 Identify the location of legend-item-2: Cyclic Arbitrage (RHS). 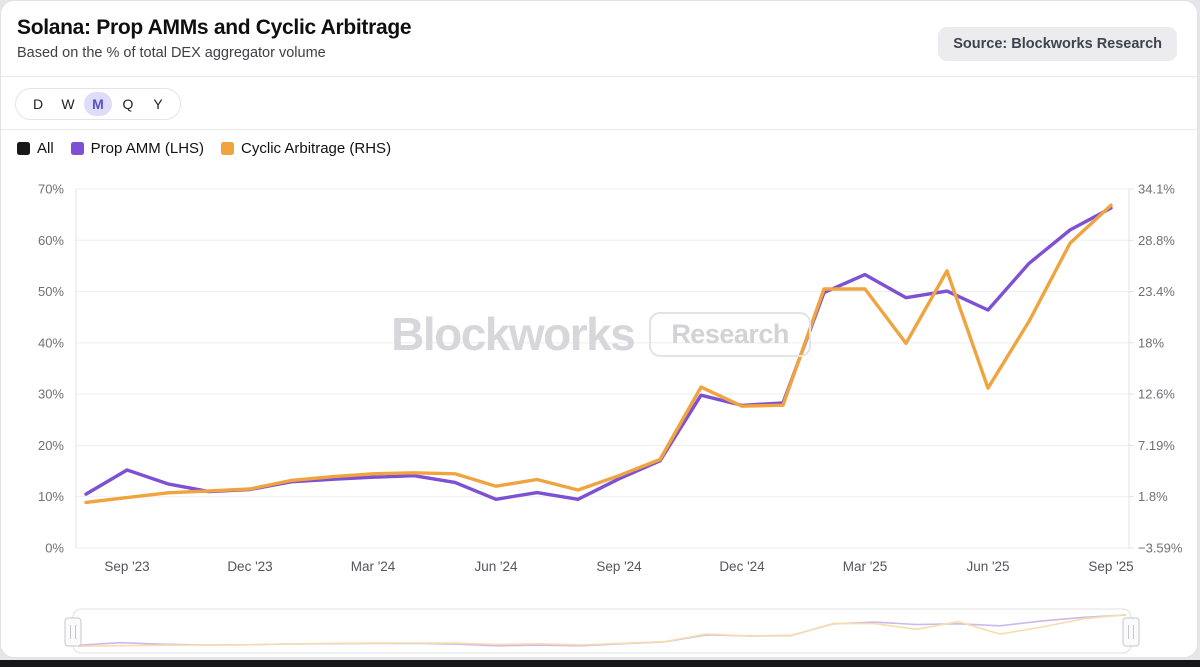
(306, 148).